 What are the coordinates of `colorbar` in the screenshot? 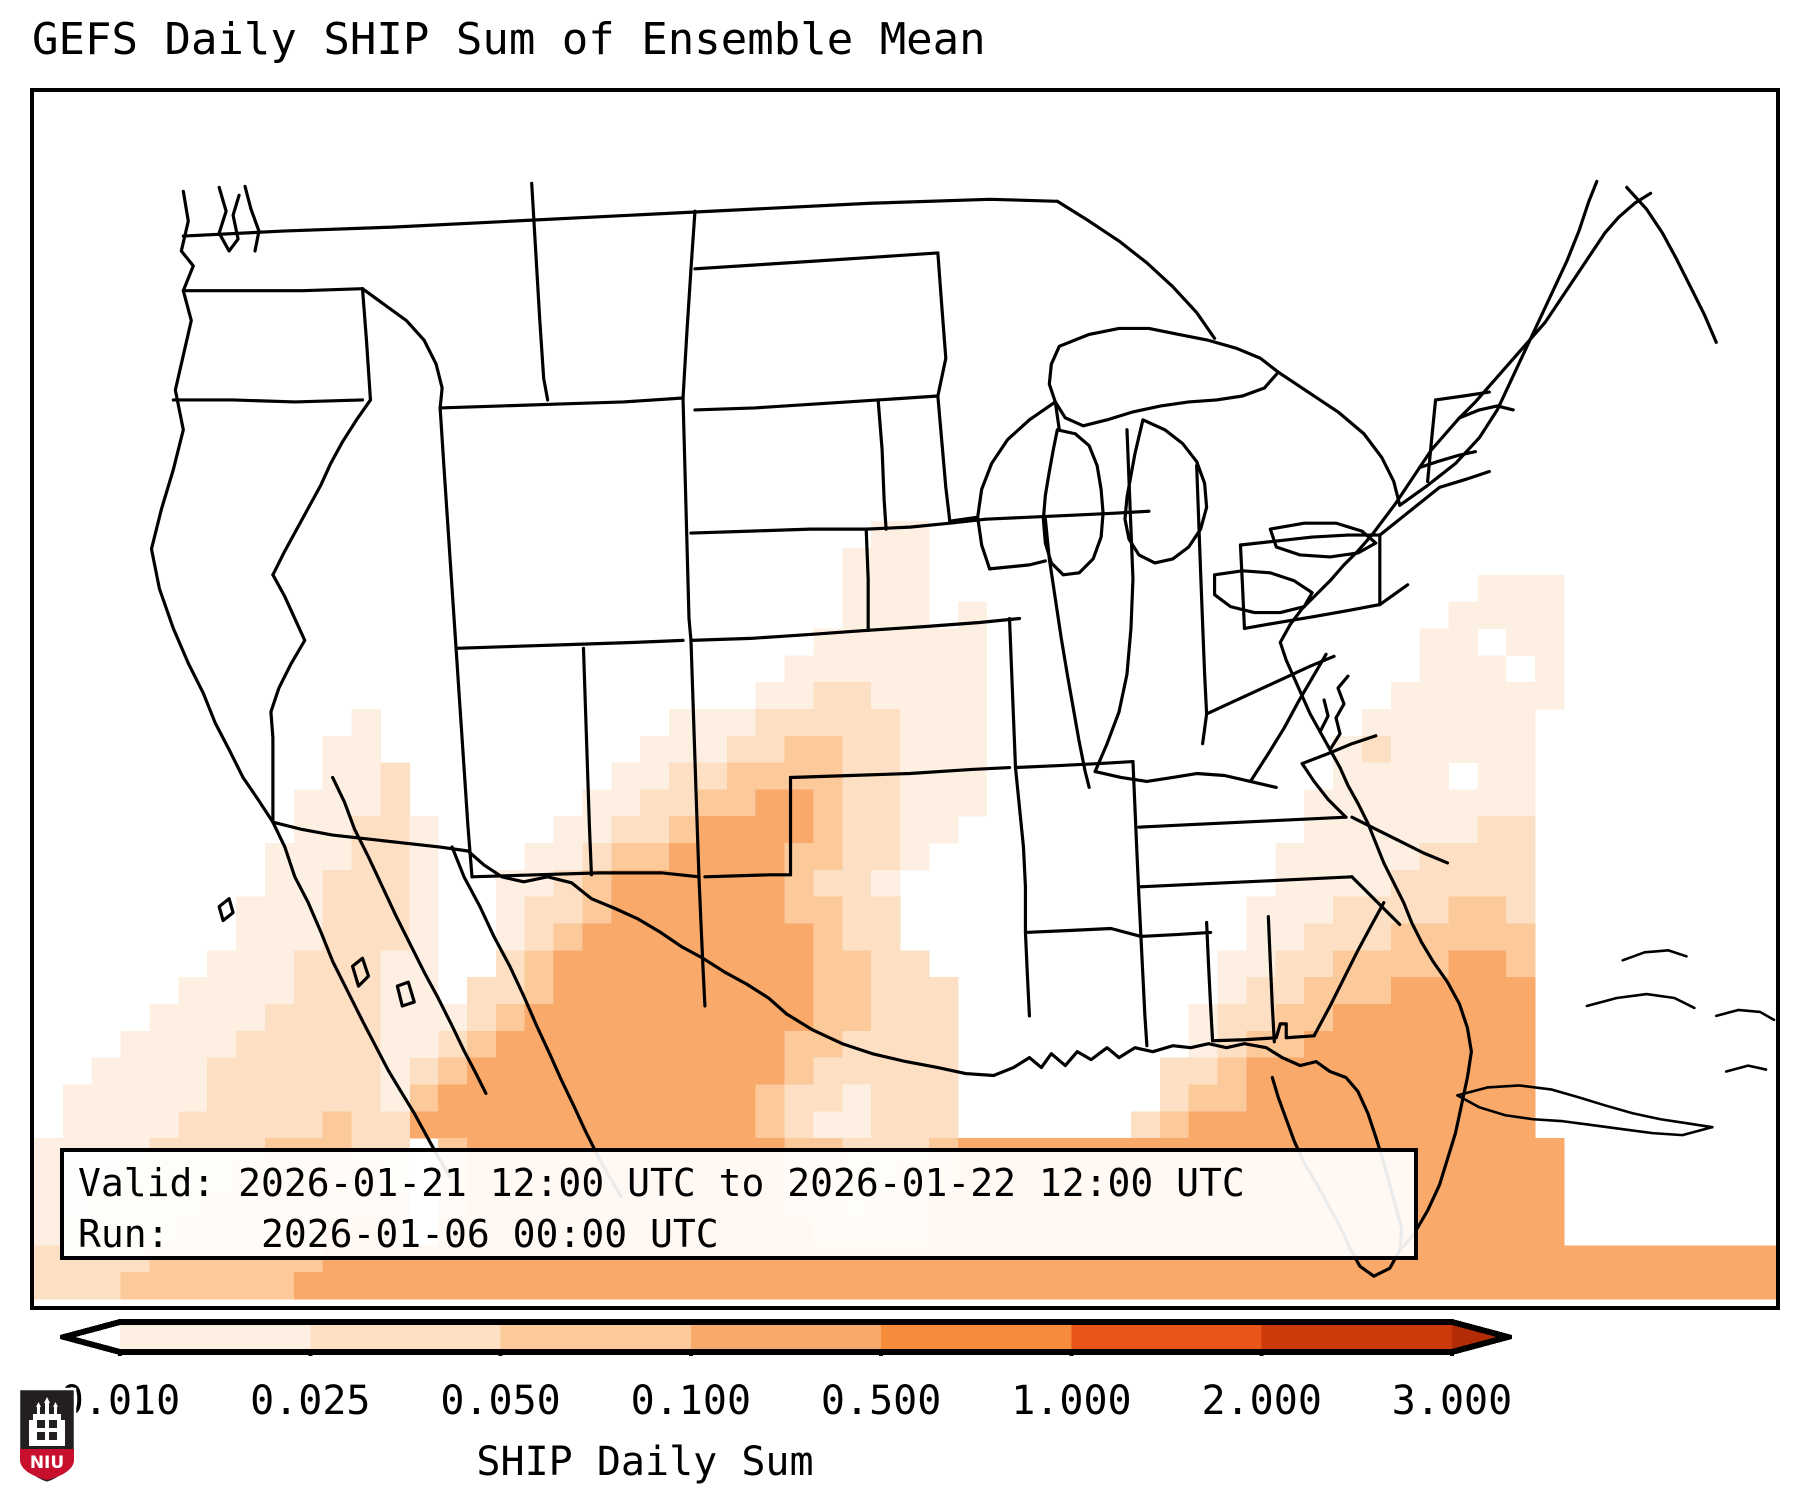 It's located at (786, 1336).